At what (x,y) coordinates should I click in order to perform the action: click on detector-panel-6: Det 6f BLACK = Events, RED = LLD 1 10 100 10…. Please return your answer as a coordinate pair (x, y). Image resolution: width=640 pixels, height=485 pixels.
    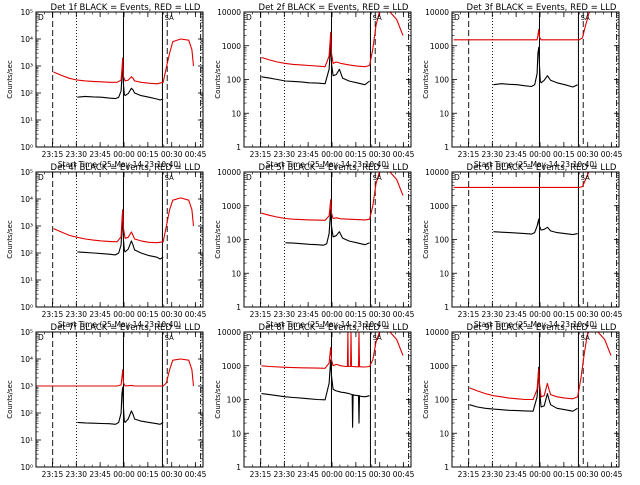
    Looking at the image, I should click on (522, 246).